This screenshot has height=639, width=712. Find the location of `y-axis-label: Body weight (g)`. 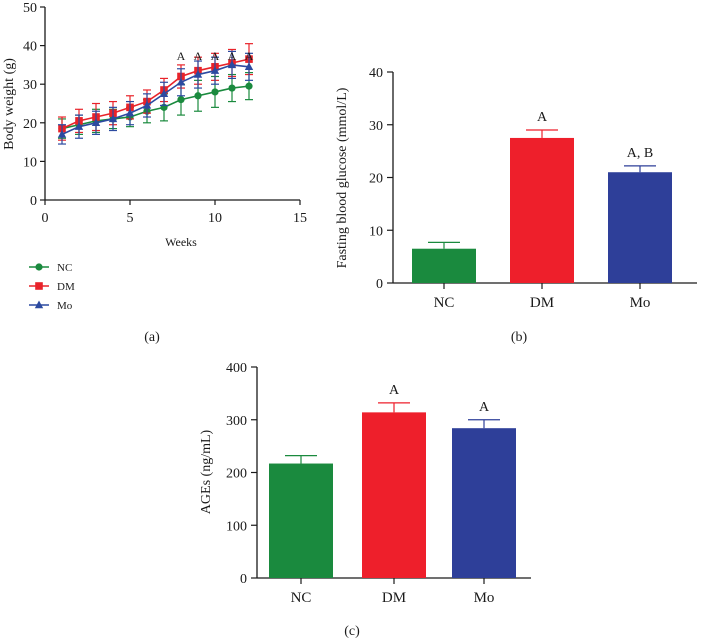

y-axis-label: Body weight (g) is located at coordinates (9, 104).